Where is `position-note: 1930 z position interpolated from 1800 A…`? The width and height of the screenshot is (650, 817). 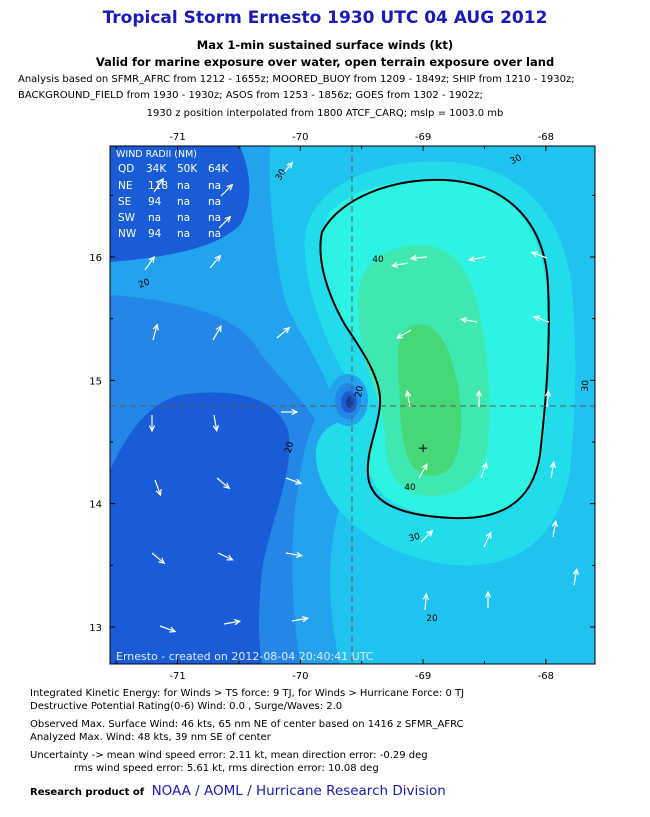 position-note: 1930 z position interpolated from 1800 A… is located at coordinates (325, 113).